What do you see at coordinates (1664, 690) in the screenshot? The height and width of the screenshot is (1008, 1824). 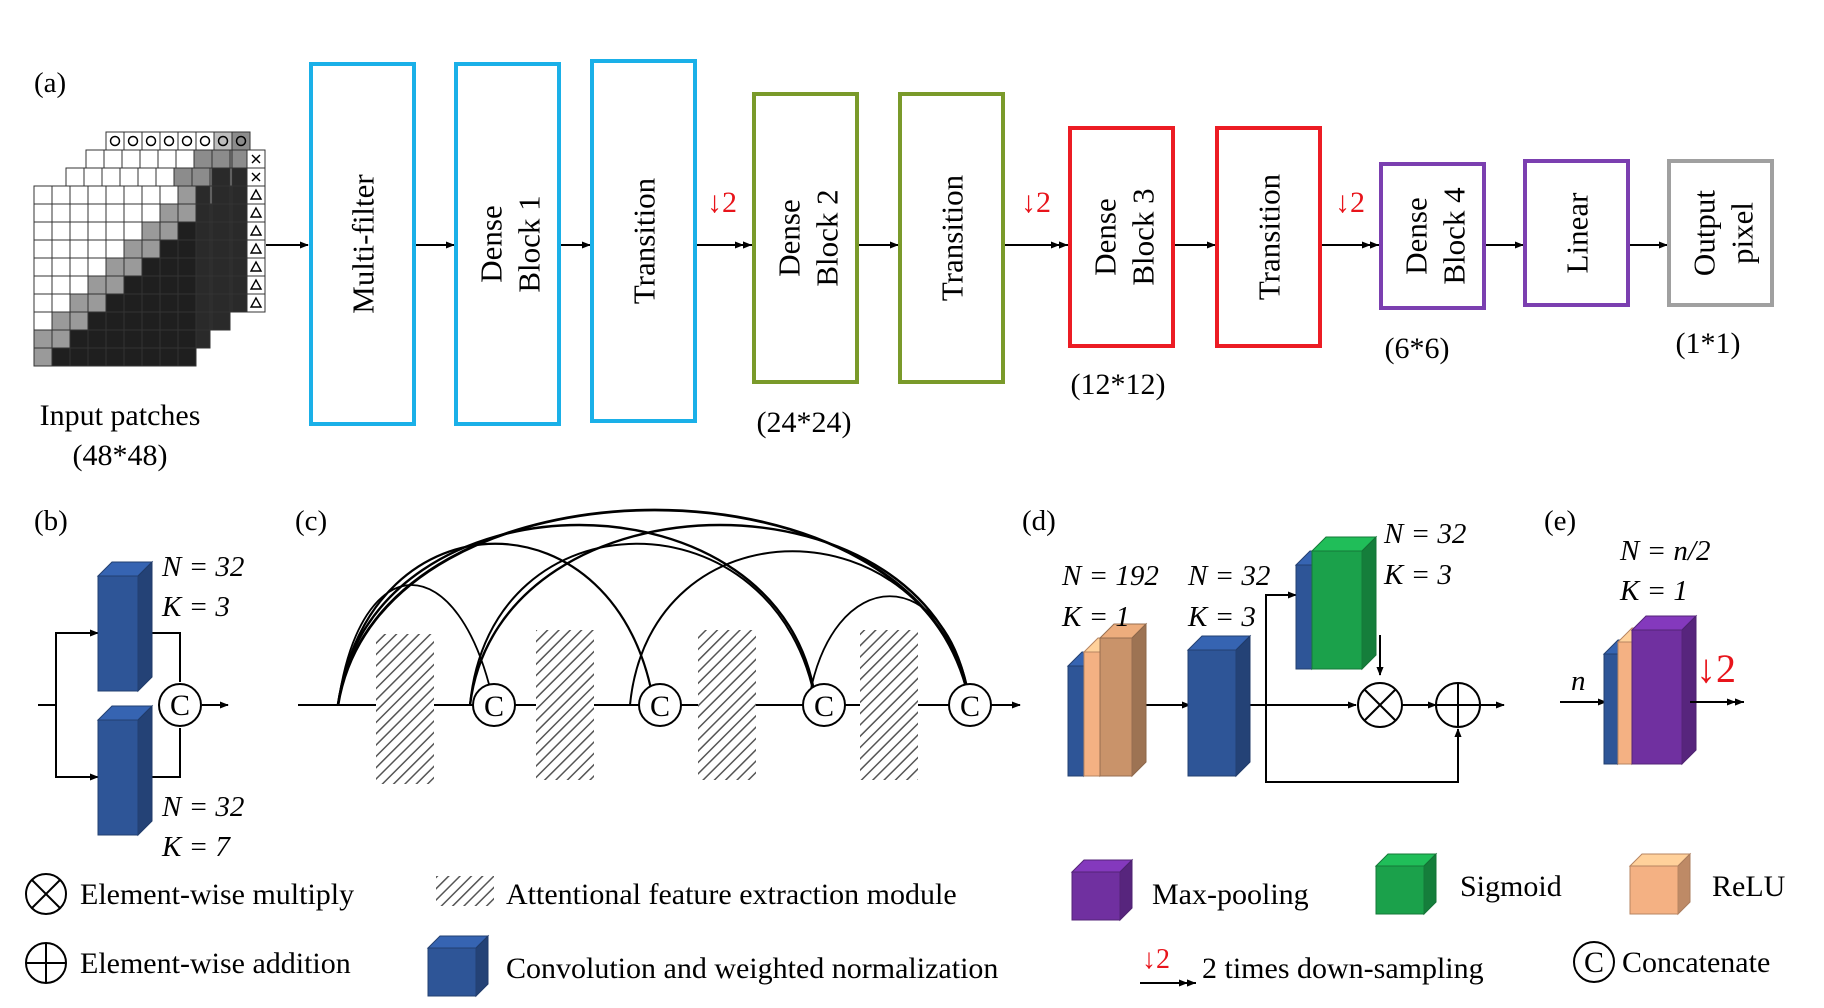 I see `maxpool-slab` at bounding box center [1664, 690].